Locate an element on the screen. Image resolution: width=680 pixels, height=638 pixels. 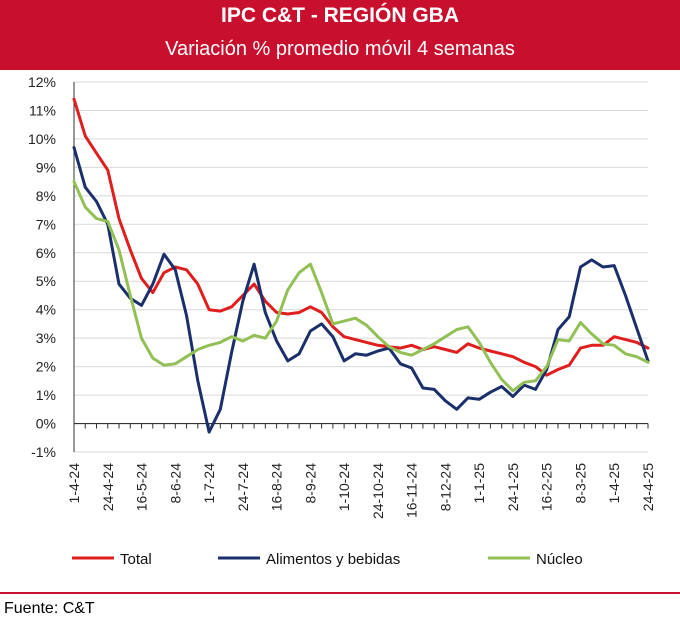
legend-label: Núcleo is located at coordinates (559, 559).